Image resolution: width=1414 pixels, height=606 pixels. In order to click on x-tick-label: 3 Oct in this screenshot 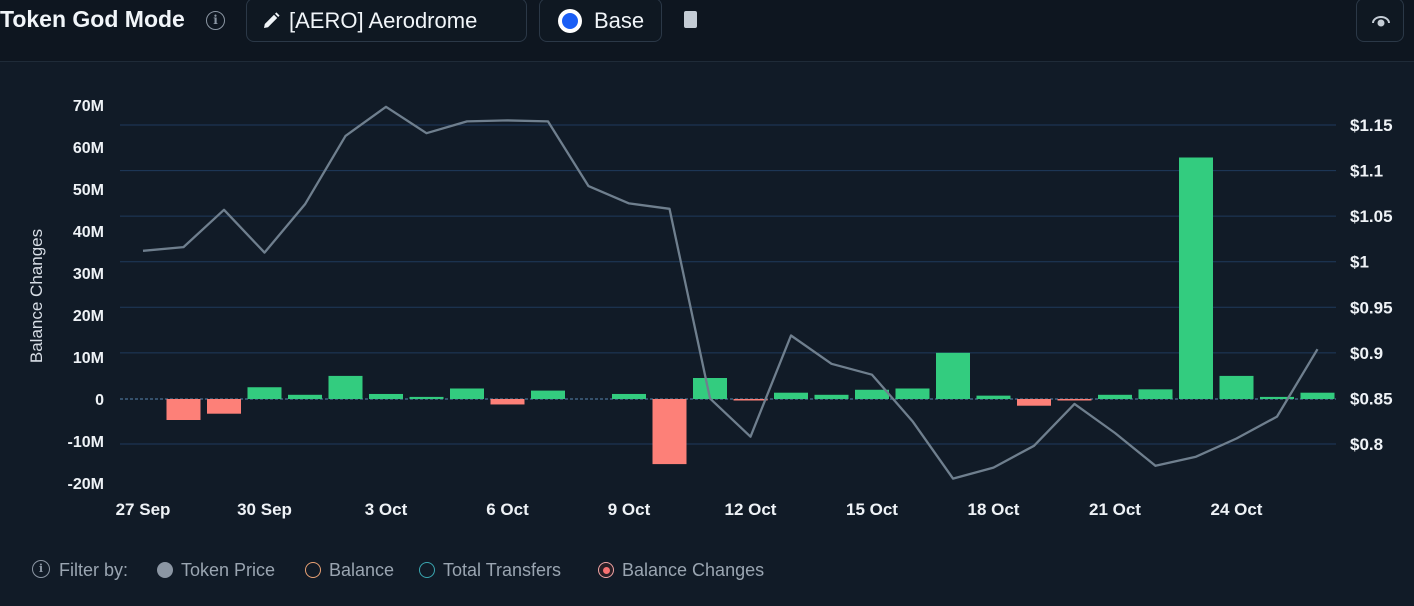, I will do `click(386, 509)`.